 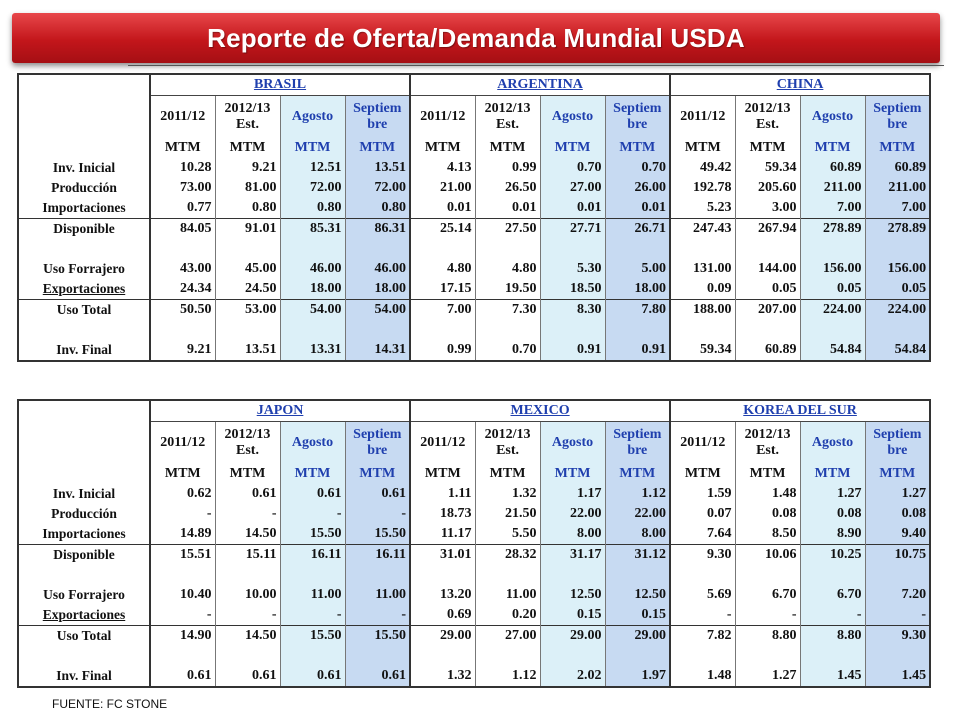 I want to click on cell-china-c4: 224.00, so click(x=898, y=309).